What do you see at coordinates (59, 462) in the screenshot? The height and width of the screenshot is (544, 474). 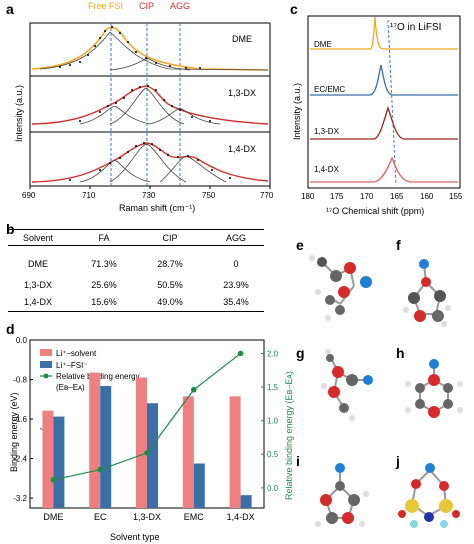 I see `bar-li-fsi` at bounding box center [59, 462].